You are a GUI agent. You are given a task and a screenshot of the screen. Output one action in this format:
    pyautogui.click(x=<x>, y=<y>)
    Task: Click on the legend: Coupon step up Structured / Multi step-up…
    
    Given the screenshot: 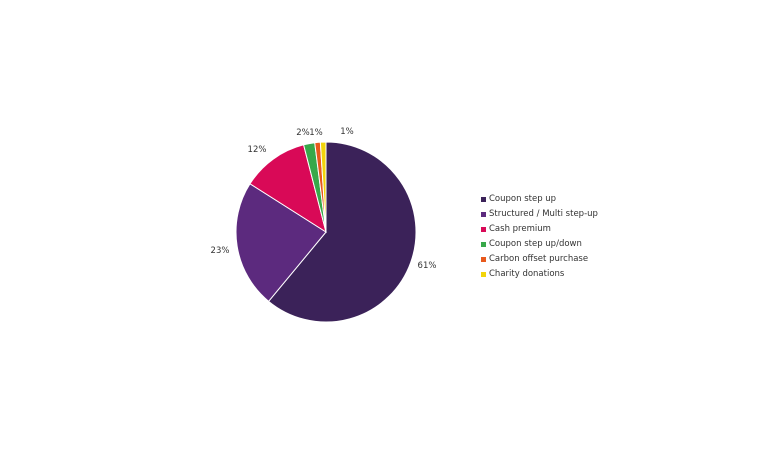 What is the action you would take?
    pyautogui.click(x=539, y=237)
    